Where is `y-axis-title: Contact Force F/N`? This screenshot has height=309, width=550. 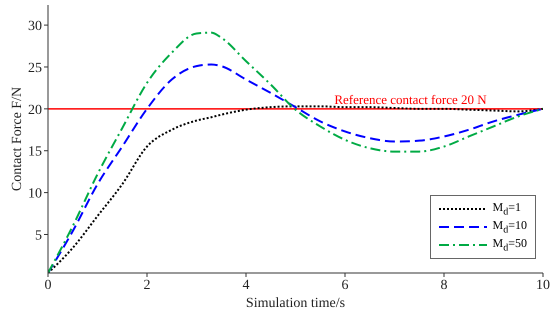 y-axis-title: Contact Force F/N is located at coordinates (17, 139).